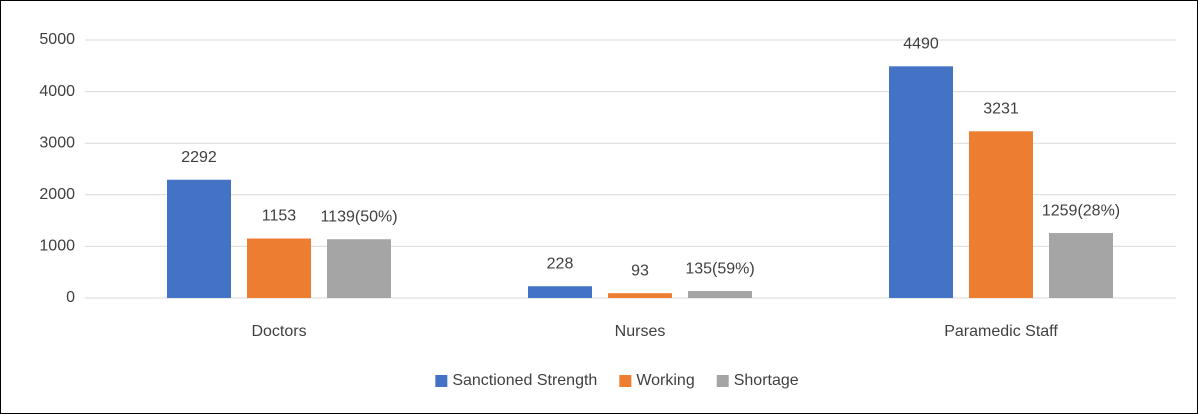  What do you see at coordinates (57, 194) in the screenshot?
I see `y-tick-label: 2000` at bounding box center [57, 194].